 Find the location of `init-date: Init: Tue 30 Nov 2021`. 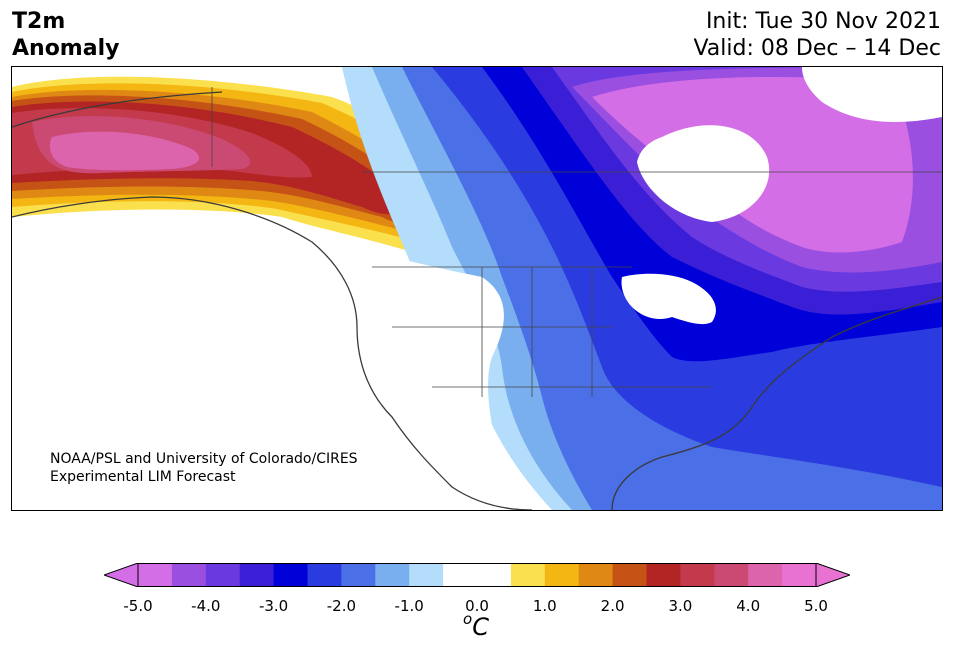

init-date: Init: Tue 30 Nov 2021 is located at coordinates (823, 21).